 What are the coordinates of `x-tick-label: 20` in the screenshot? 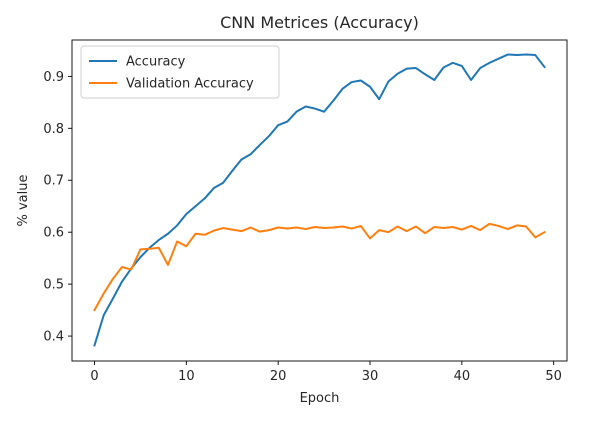 It's located at (278, 376).